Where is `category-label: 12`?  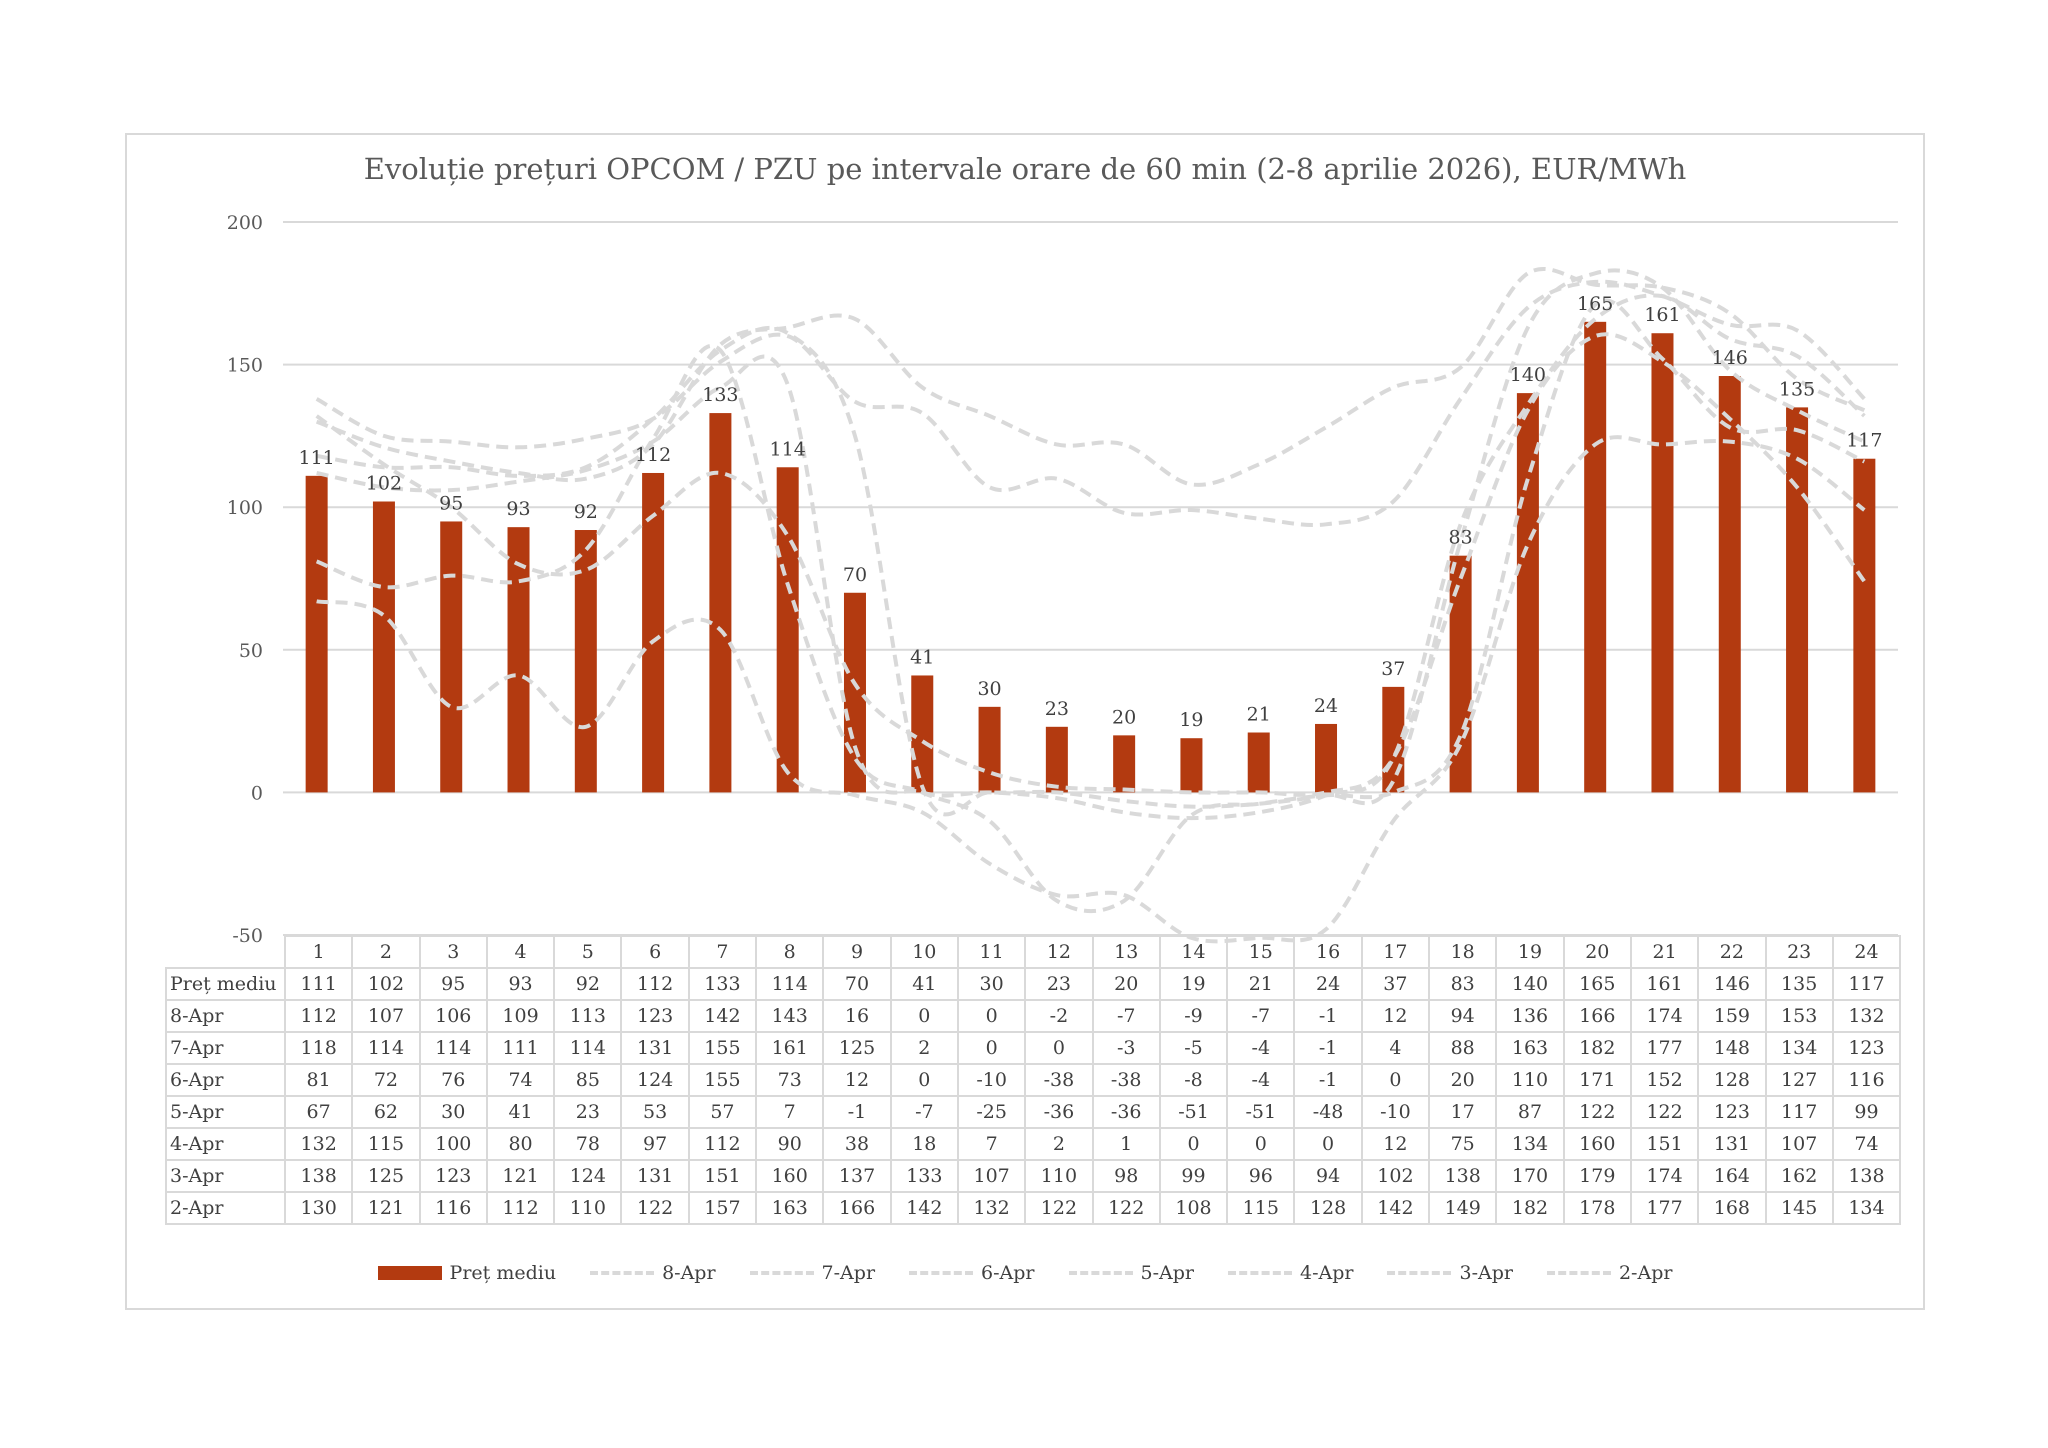 category-label: 12 is located at coordinates (1059, 952).